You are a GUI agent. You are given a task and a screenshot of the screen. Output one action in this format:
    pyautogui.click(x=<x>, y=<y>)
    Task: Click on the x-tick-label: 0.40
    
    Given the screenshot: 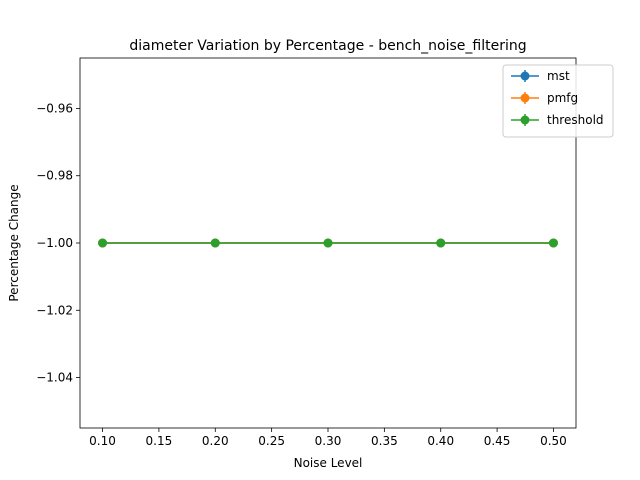 What is the action you would take?
    pyautogui.click(x=440, y=441)
    